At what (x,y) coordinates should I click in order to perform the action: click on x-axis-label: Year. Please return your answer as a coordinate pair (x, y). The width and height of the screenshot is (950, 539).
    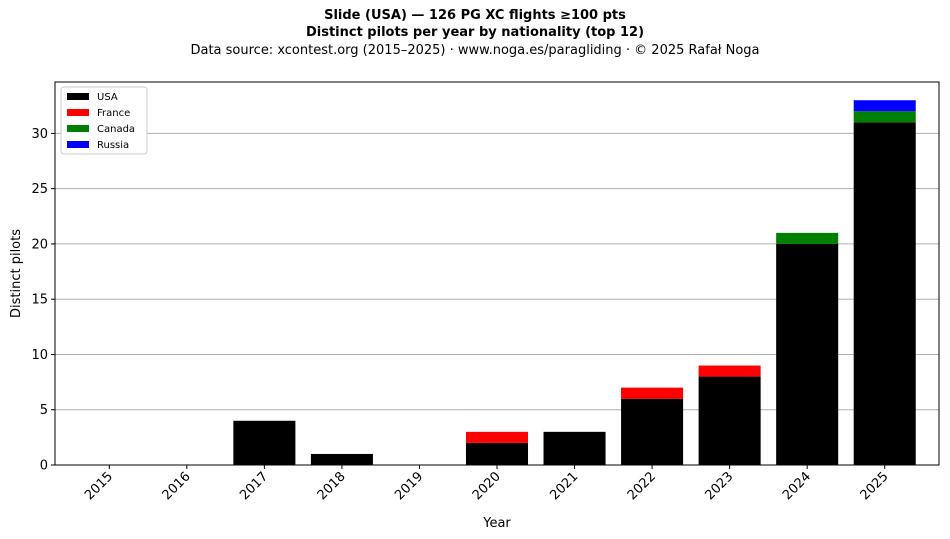
    Looking at the image, I should click on (496, 523).